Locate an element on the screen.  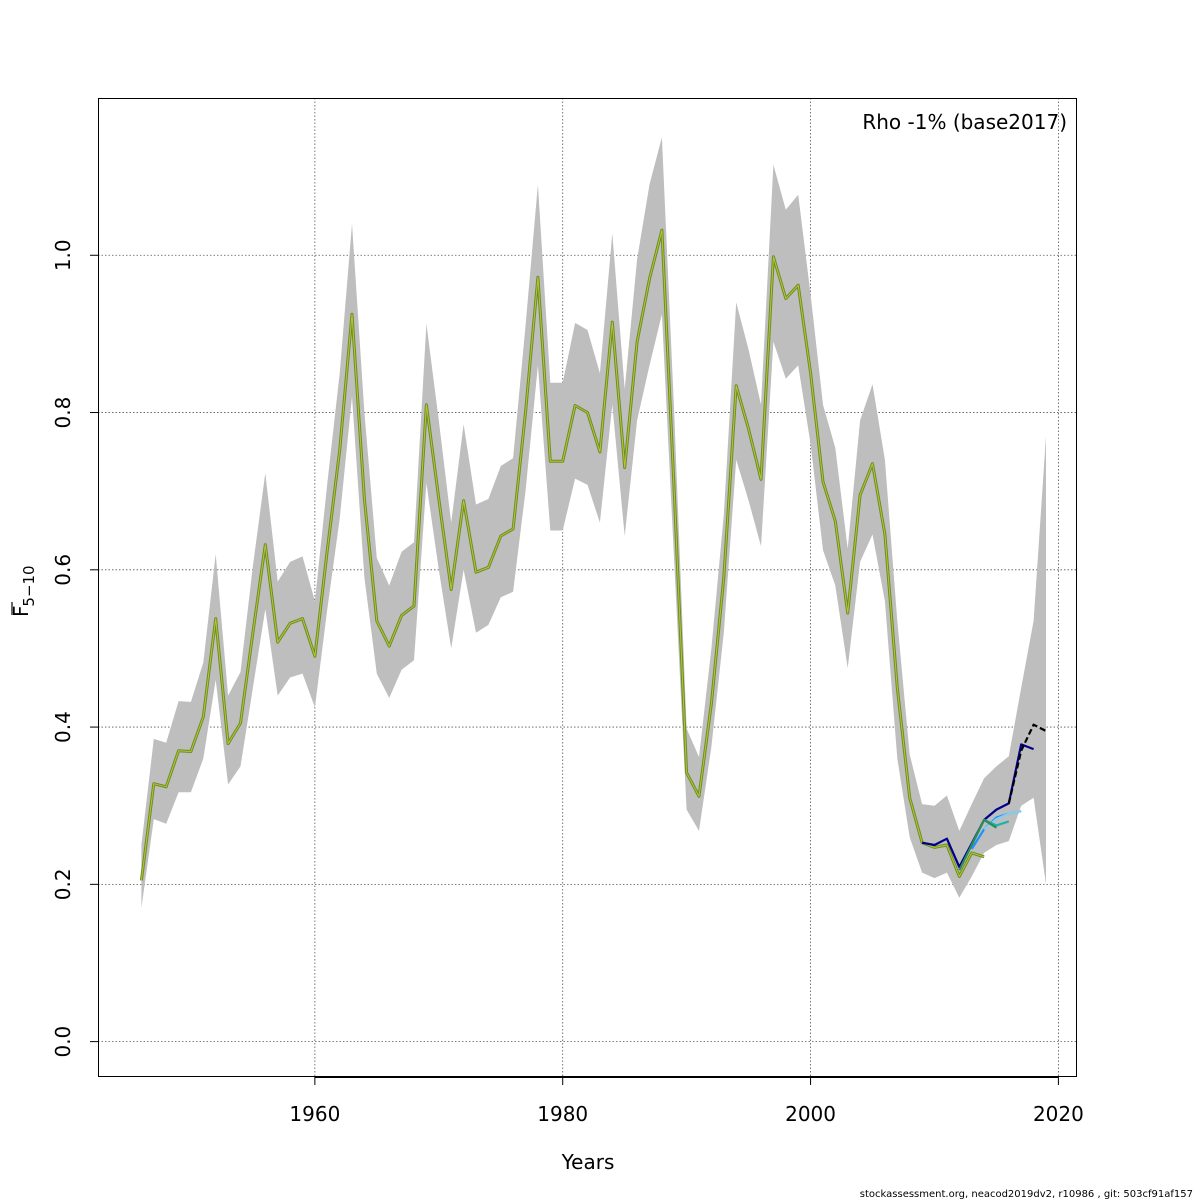
y-axis-title-sub: 5−10 is located at coordinates (29, 585).